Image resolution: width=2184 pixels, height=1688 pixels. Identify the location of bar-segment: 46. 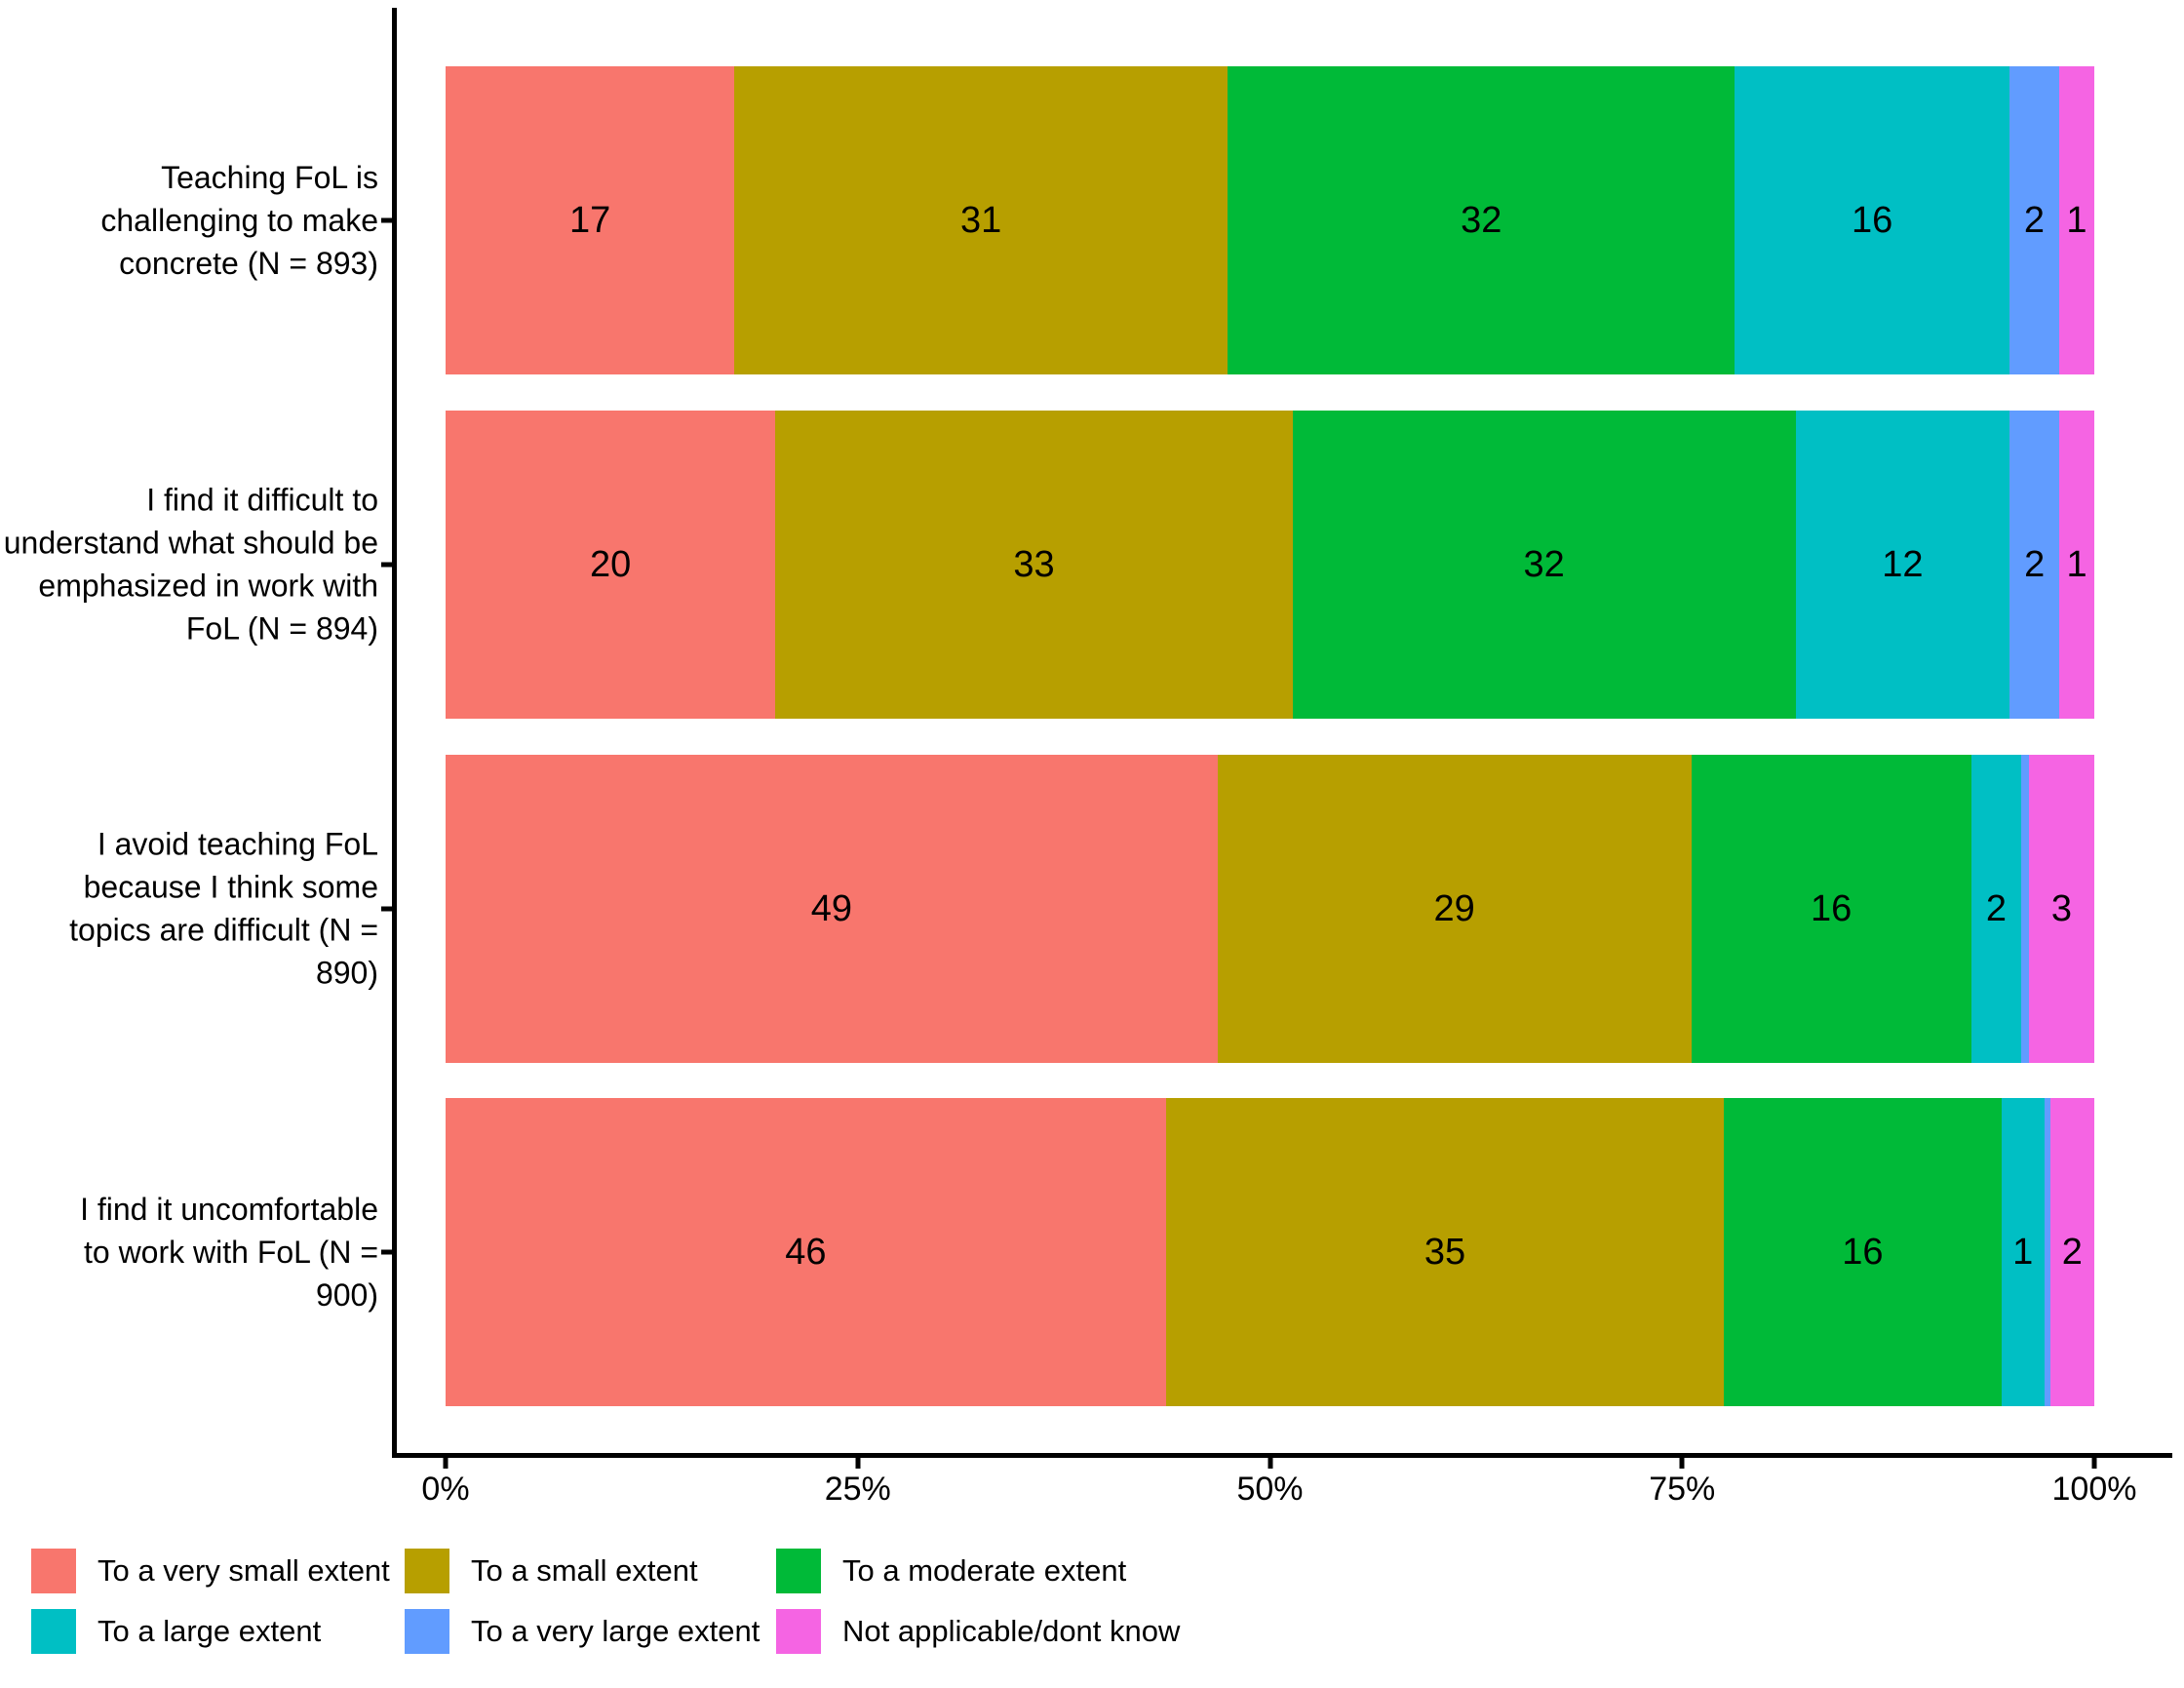
(806, 1252).